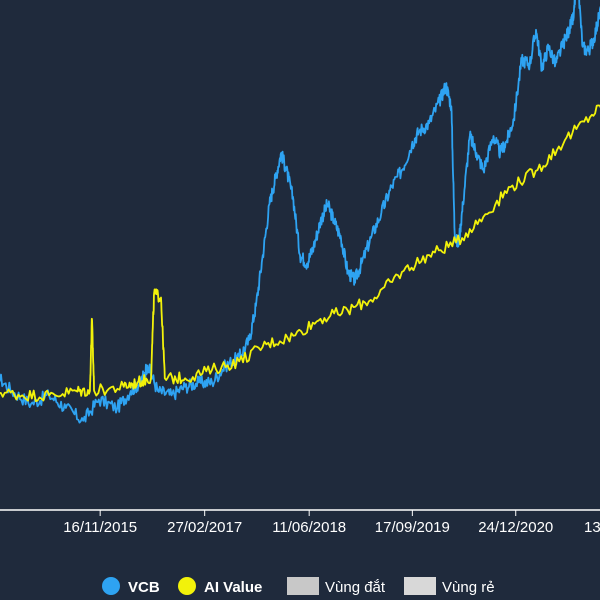 The height and width of the screenshot is (600, 600). I want to click on legend-label: AI Value, so click(233, 587).